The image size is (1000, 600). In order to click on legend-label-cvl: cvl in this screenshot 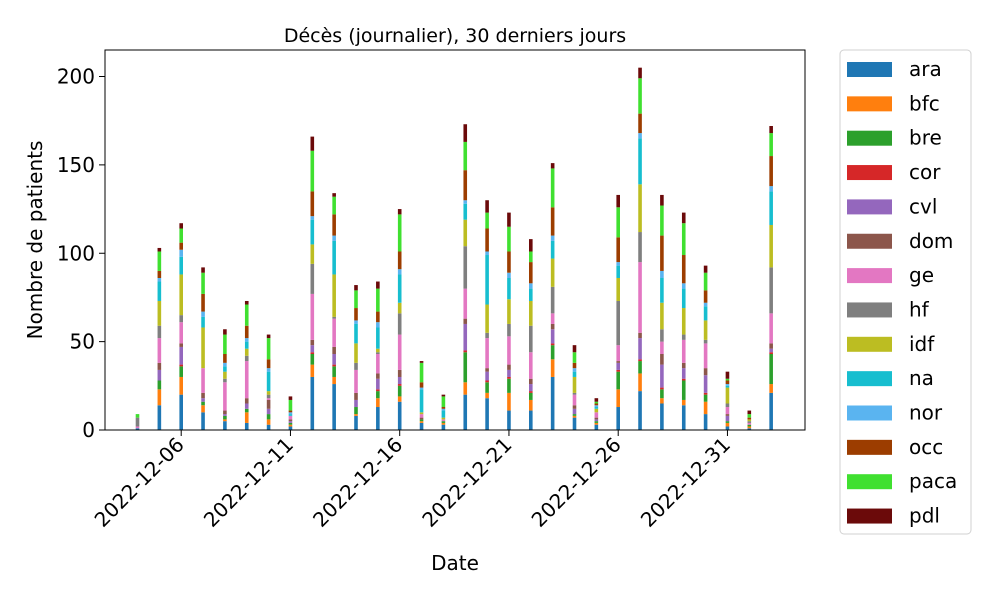, I will do `click(923, 206)`.